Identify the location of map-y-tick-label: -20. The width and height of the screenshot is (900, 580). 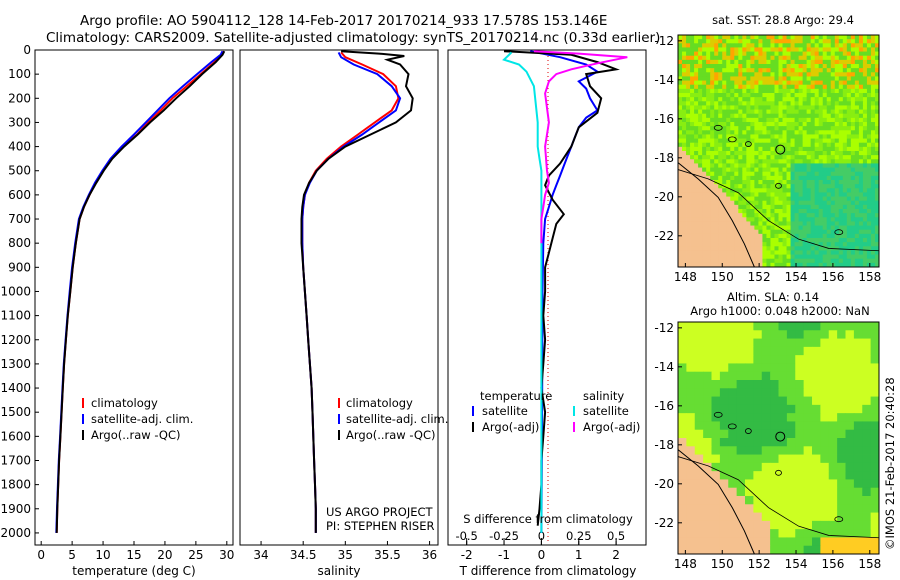
(664, 197).